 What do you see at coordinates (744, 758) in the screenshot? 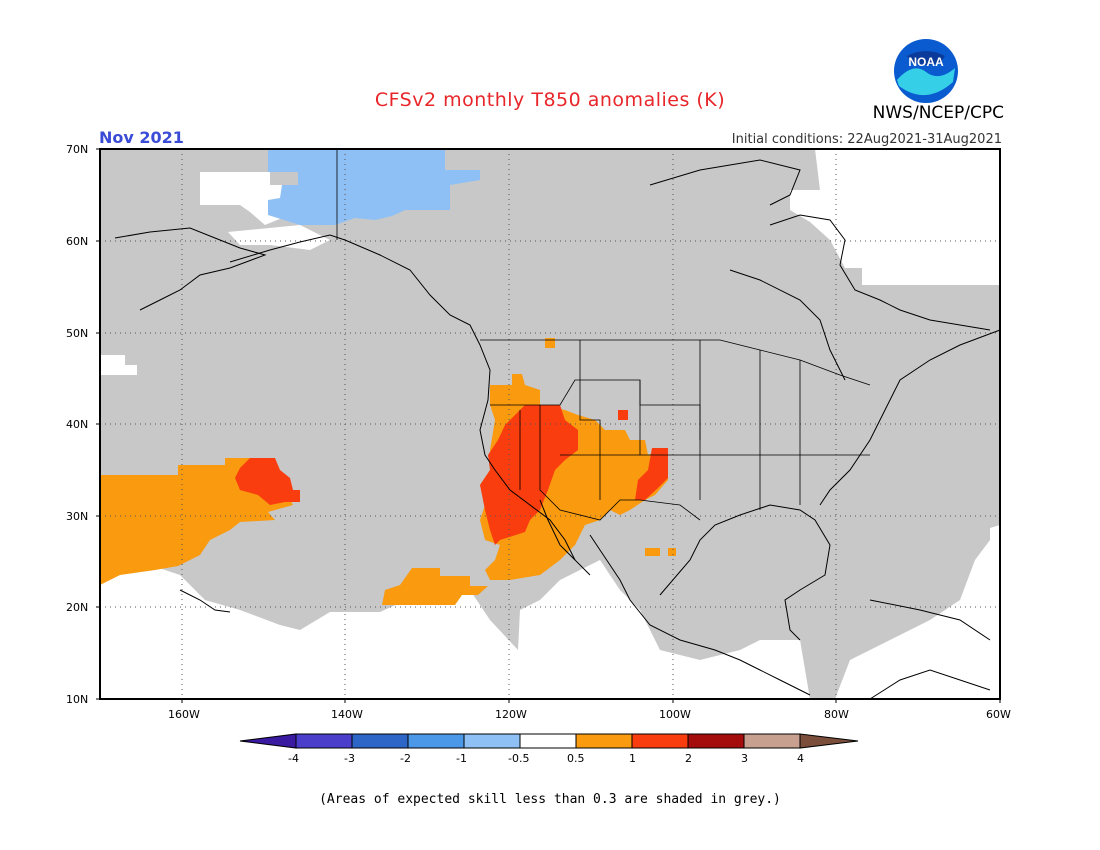
I see `colorbar-label: 3` at bounding box center [744, 758].